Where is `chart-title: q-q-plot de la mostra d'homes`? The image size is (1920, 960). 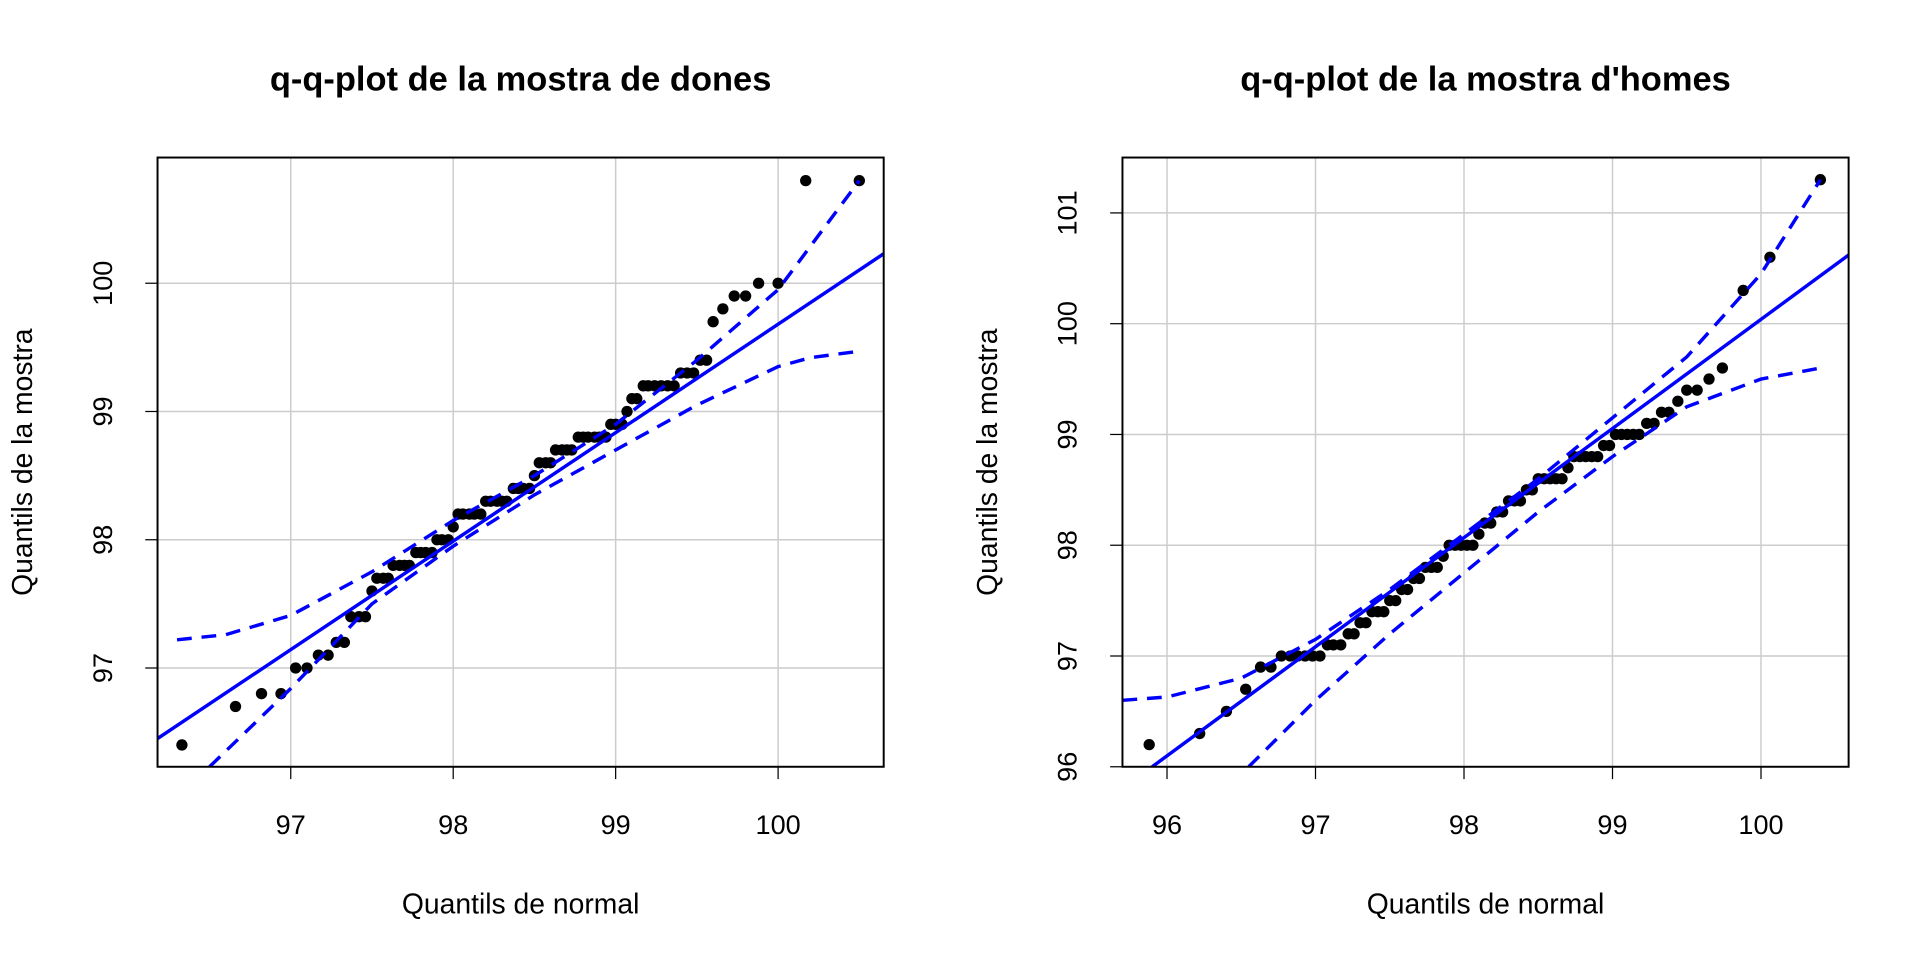
chart-title: q-q-plot de la mostra d'homes is located at coordinates (1485, 79).